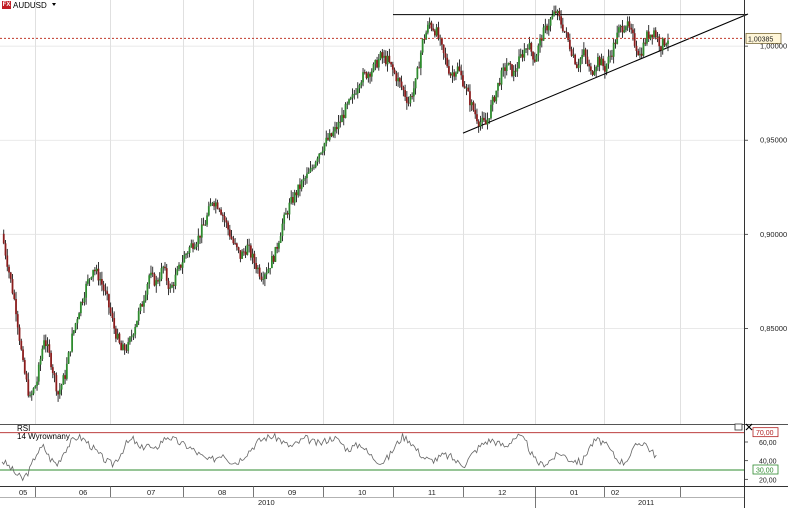  I want to click on symbol-dropdown-icon, so click(54, 4).